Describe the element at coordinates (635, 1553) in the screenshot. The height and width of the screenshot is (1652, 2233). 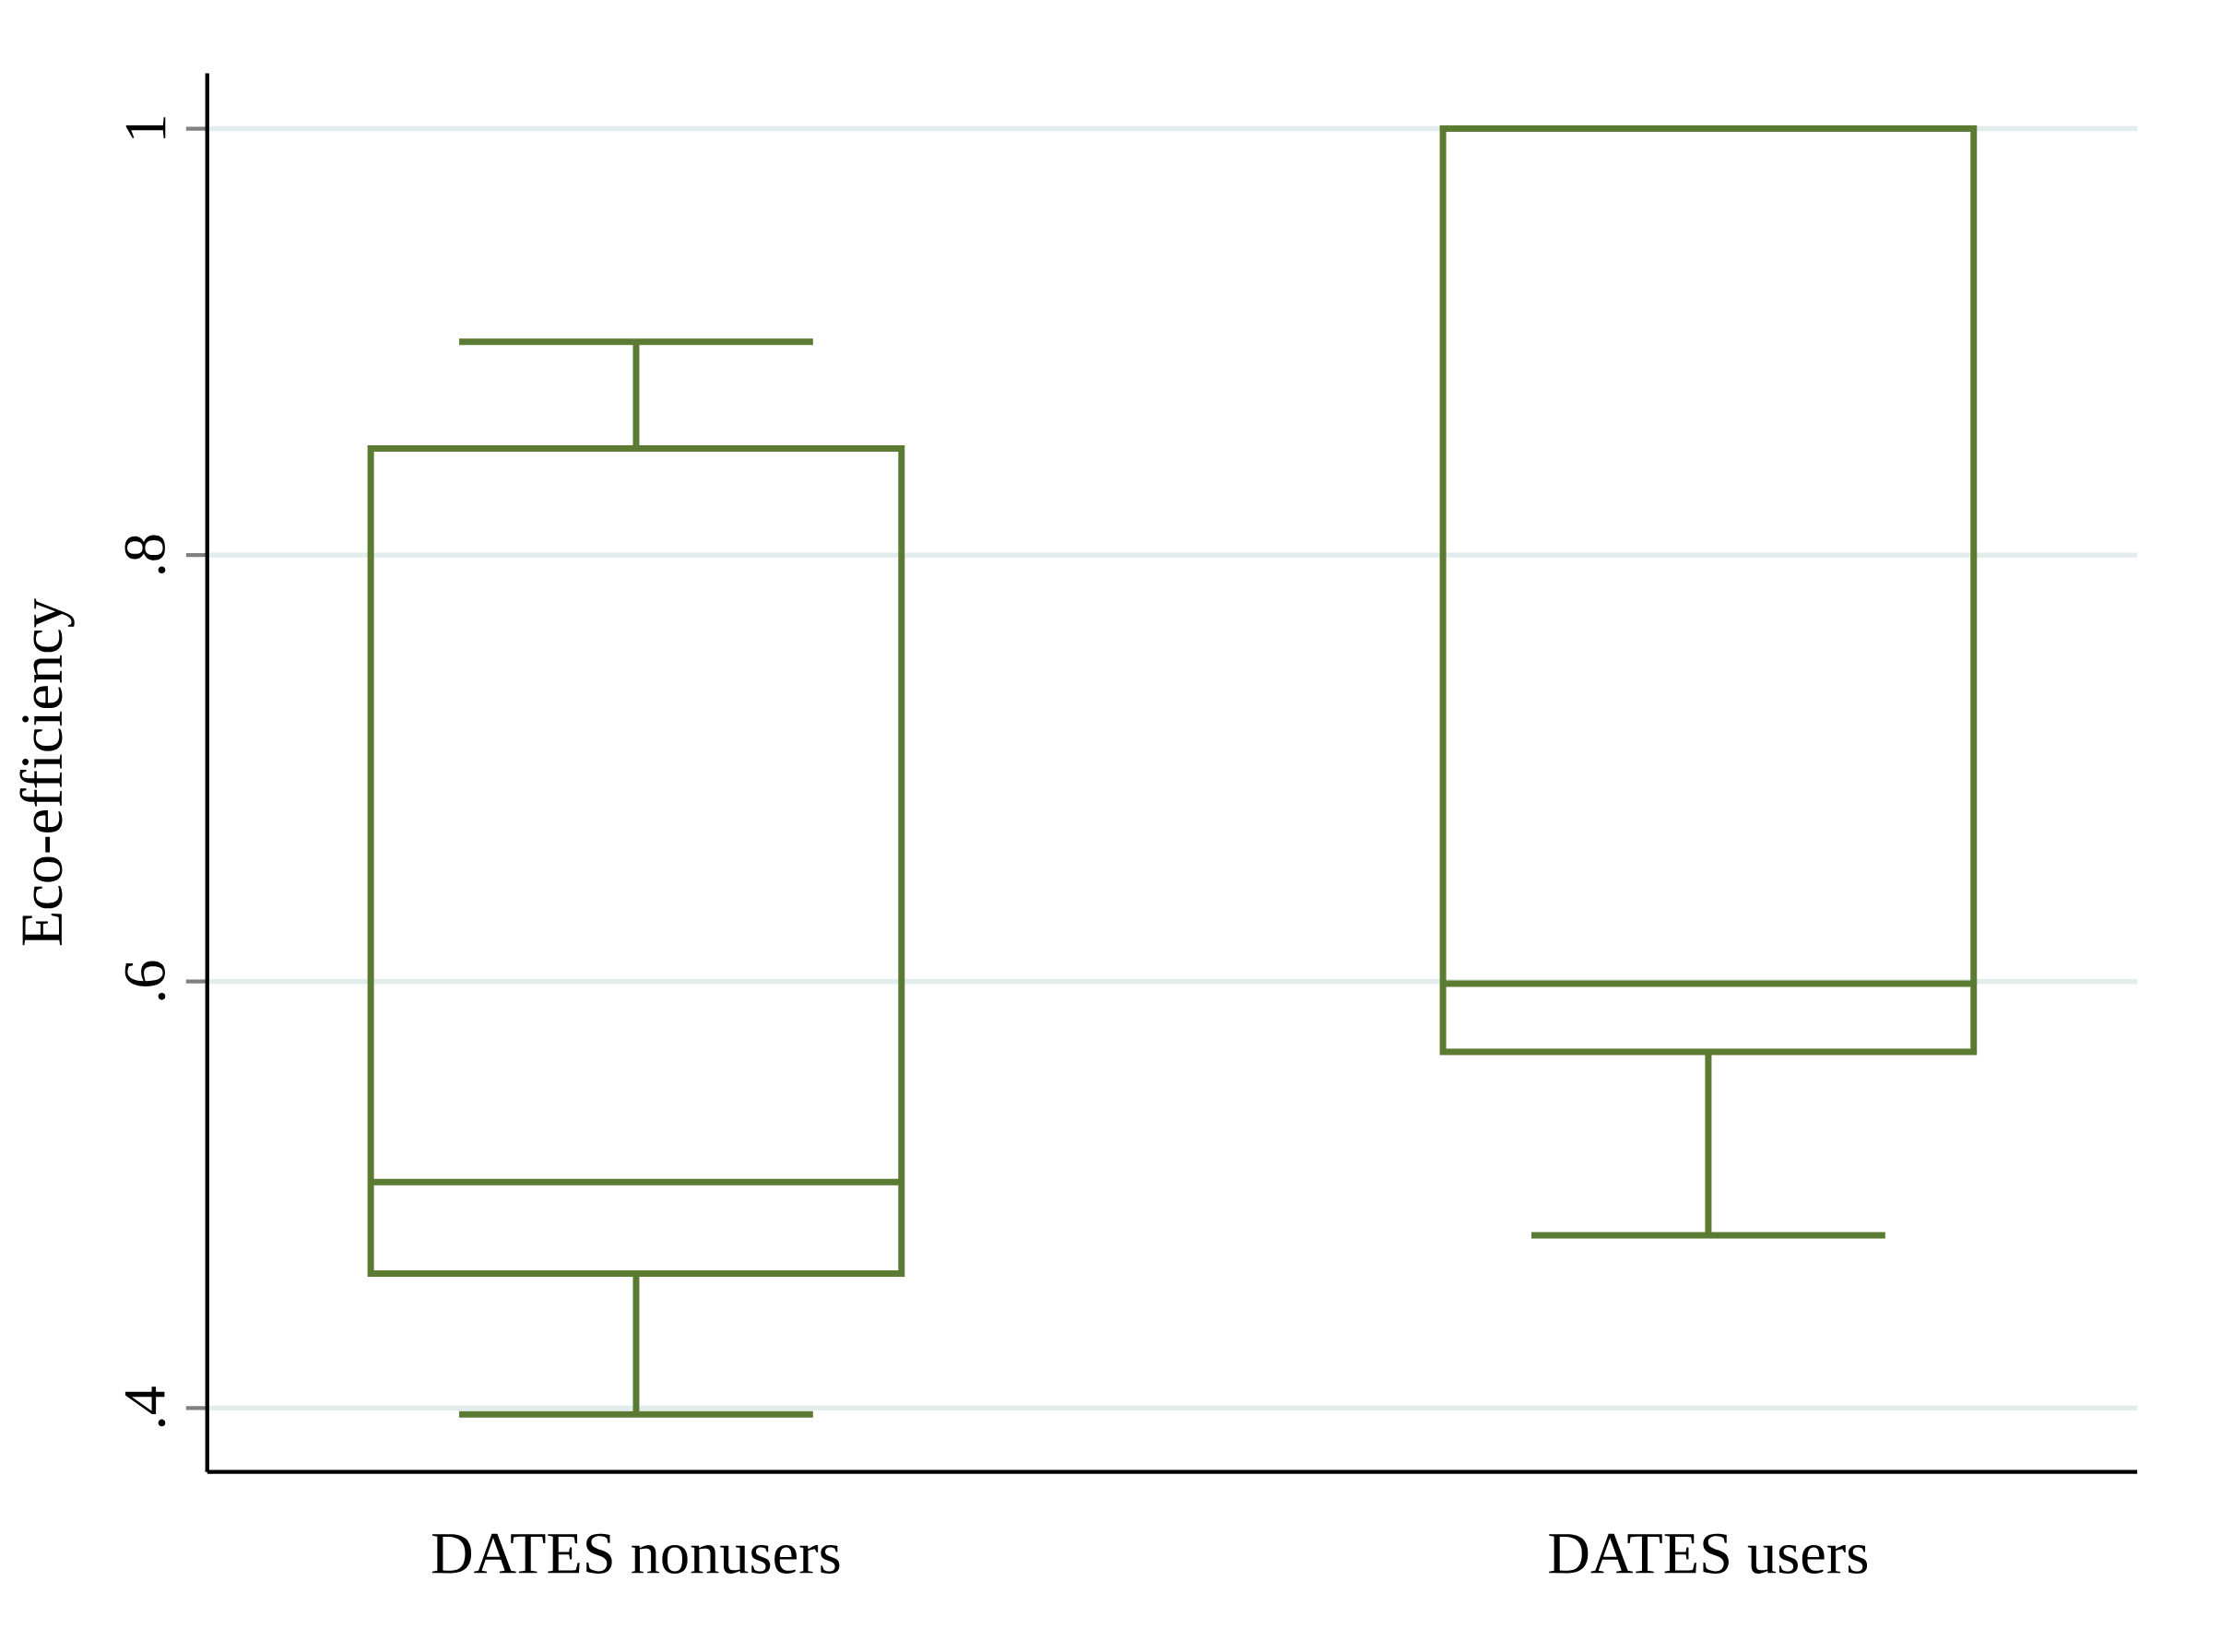
I see `x-tick-label: DATES nonusers` at that location.